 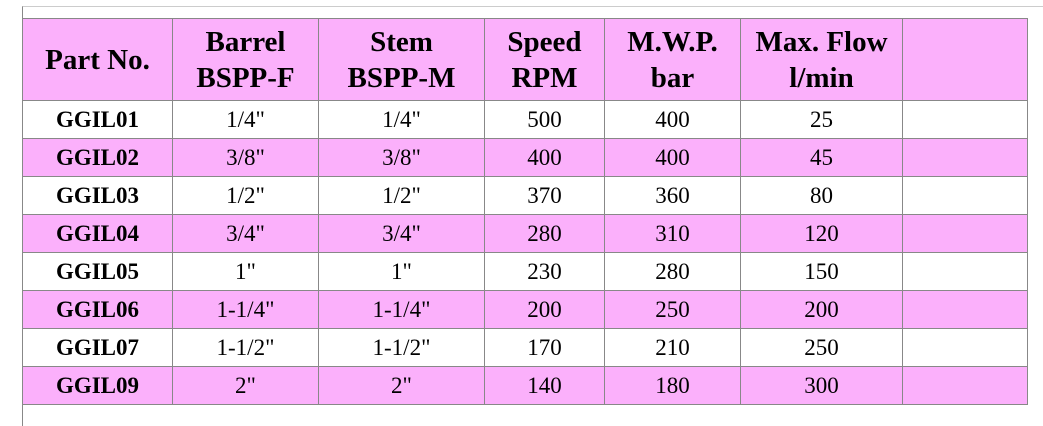 I want to click on part-number: GGIL01, so click(x=97, y=119).